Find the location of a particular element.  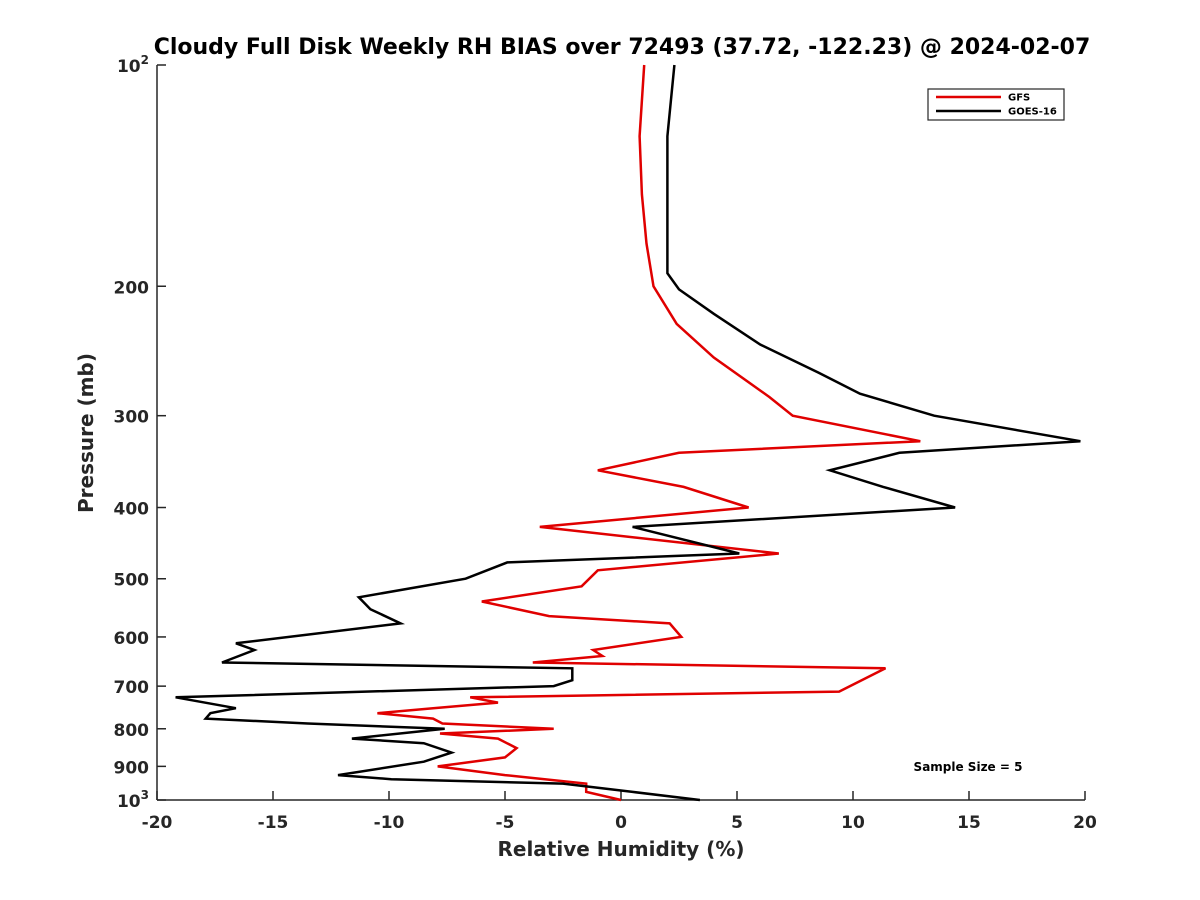

y-tick-base: 600 is located at coordinates (132, 639).